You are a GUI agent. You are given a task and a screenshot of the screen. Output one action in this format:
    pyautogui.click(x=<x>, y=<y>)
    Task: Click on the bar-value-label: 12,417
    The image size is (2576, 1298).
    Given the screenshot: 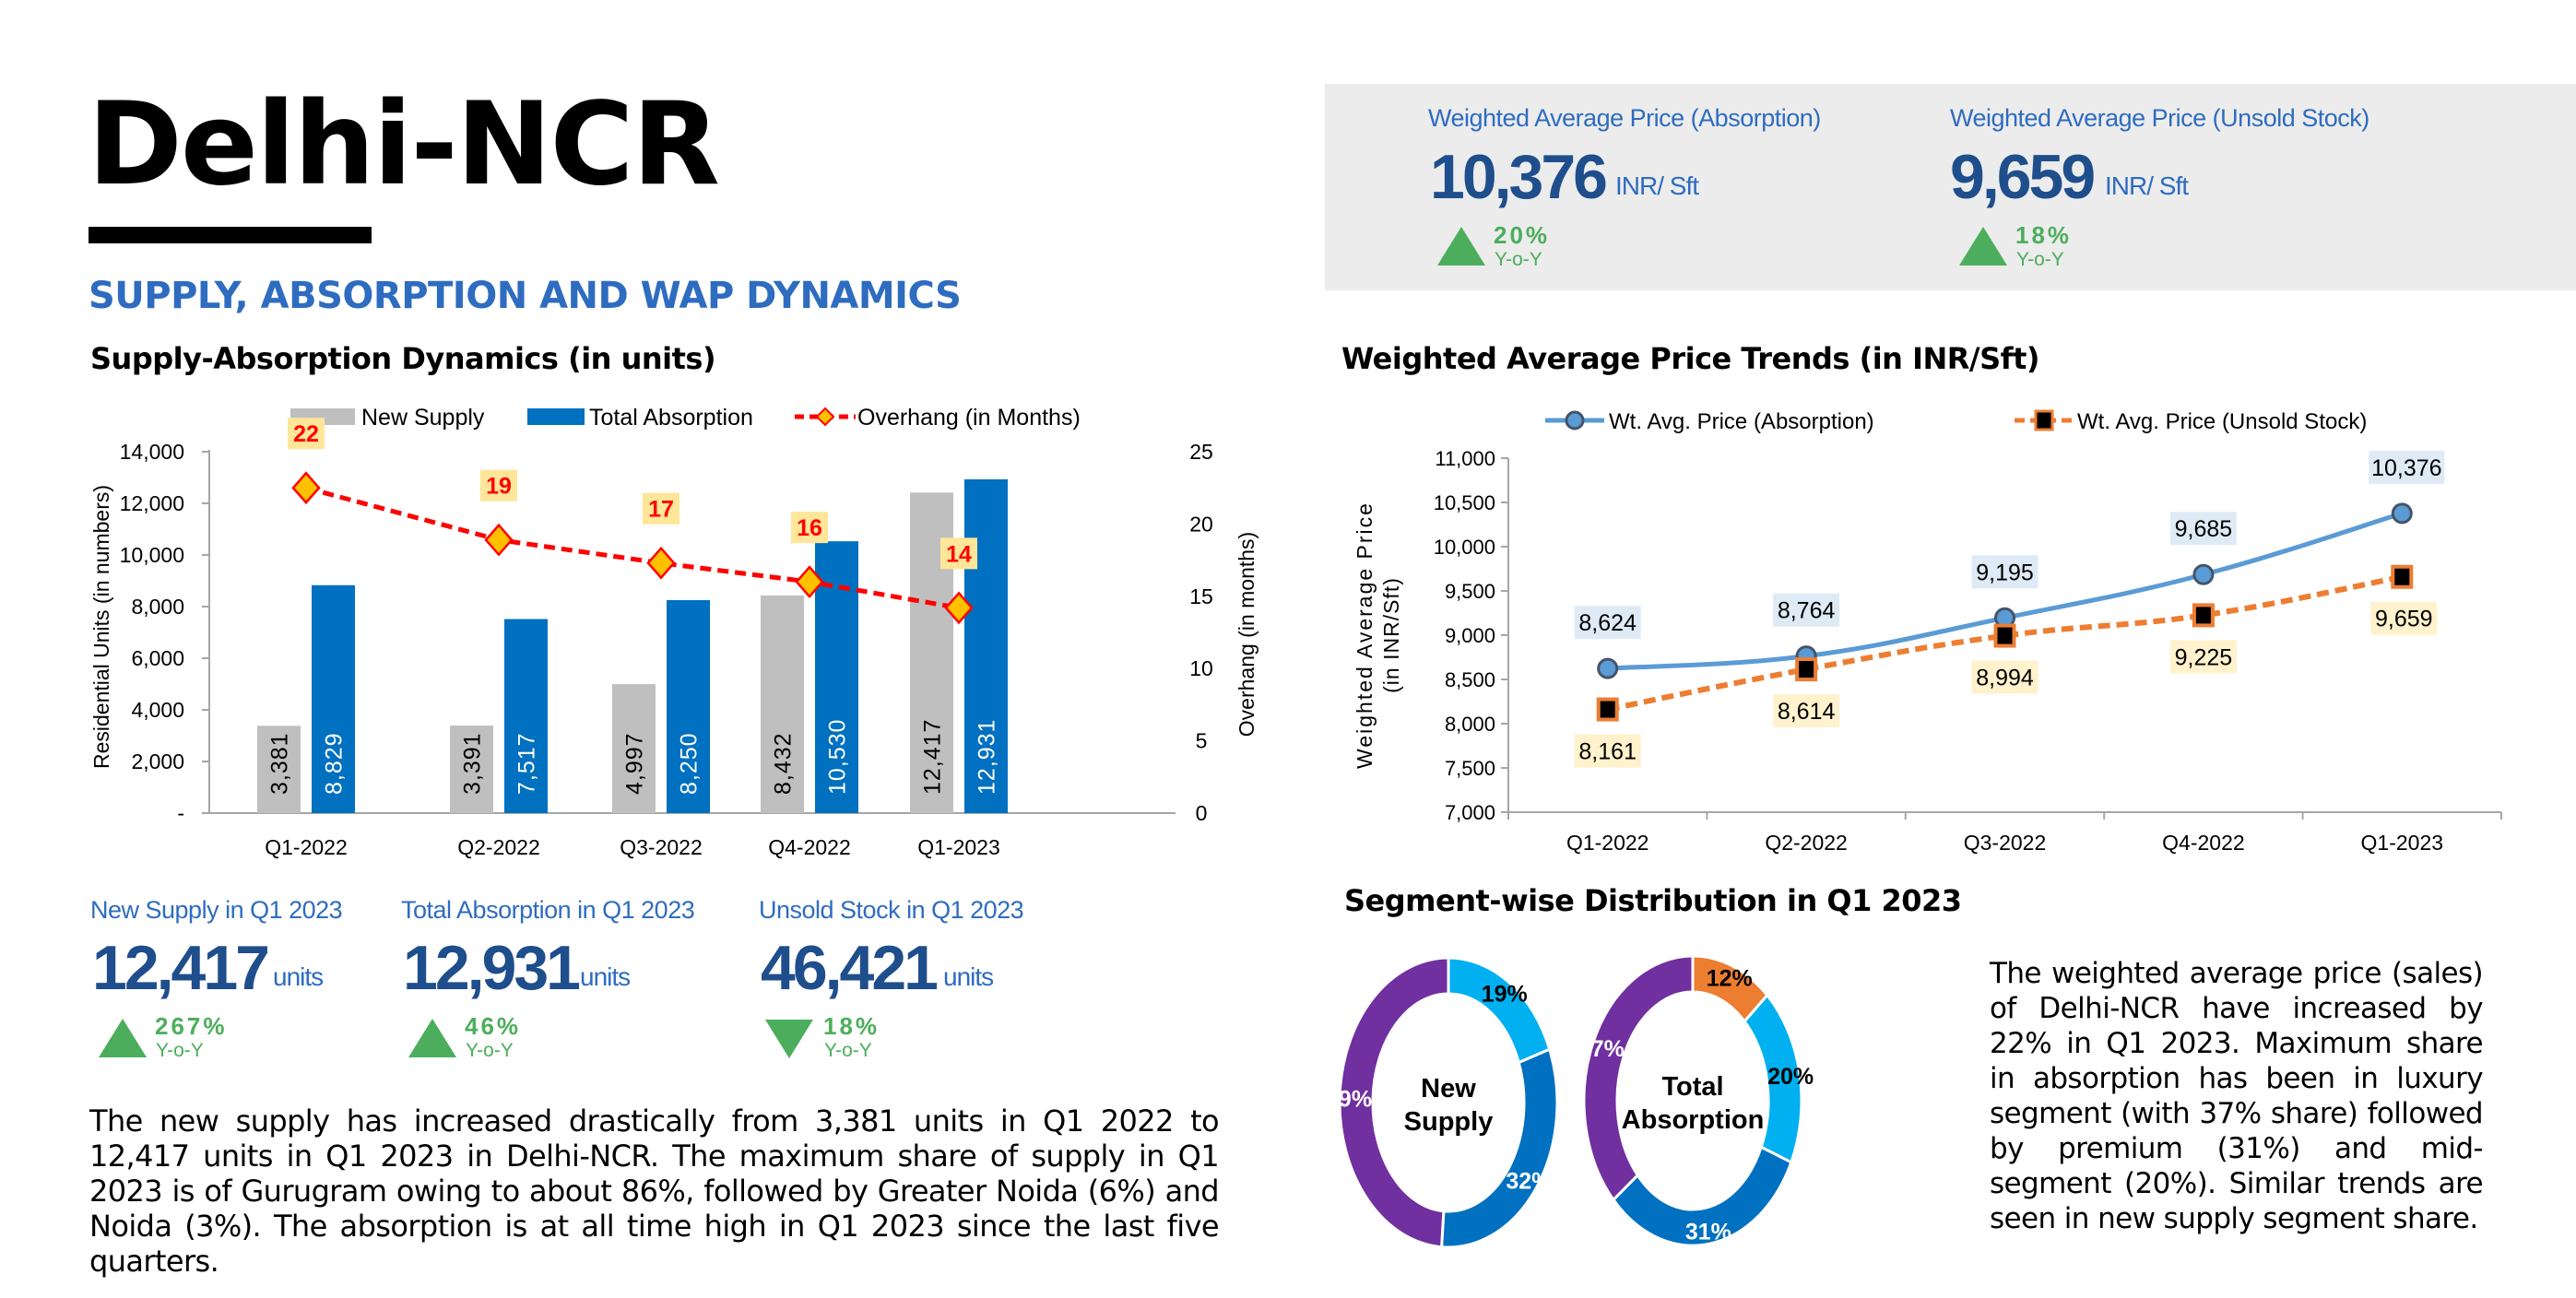 What is the action you would take?
    pyautogui.click(x=933, y=757)
    